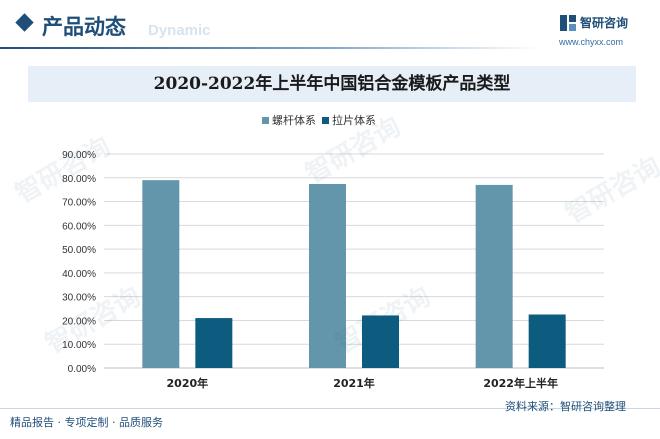  What do you see at coordinates (79, 298) in the screenshot?
I see `y-tick-label: 30.00%` at bounding box center [79, 298].